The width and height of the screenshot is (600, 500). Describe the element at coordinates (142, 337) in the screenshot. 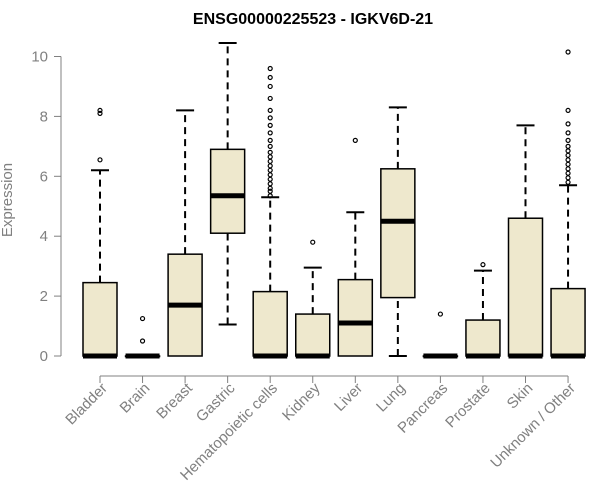

I see `box-brain` at that location.